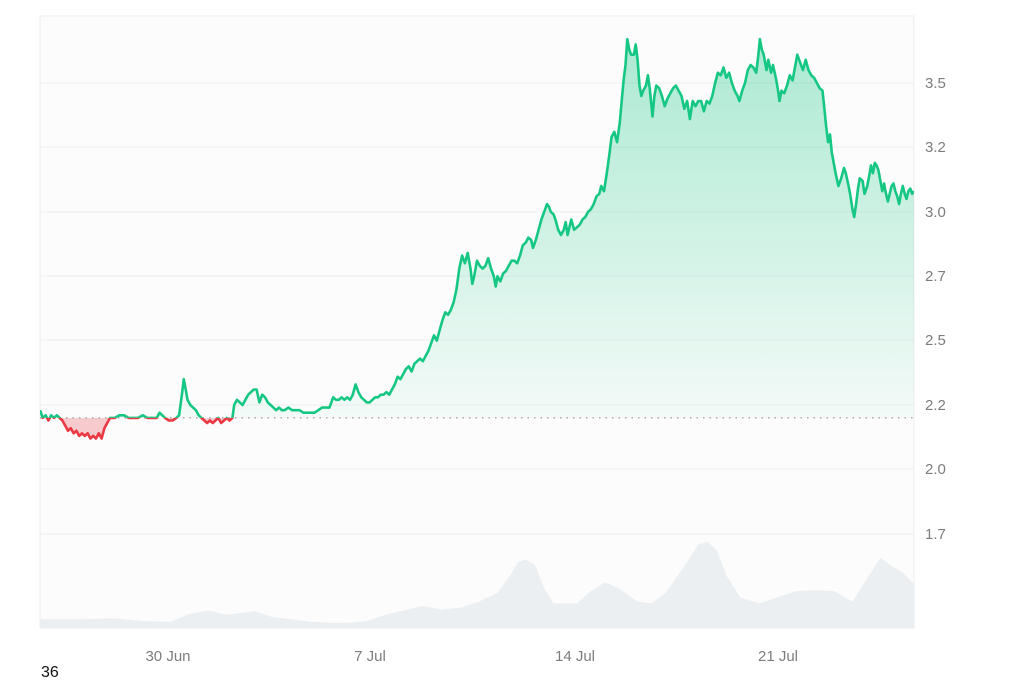 The height and width of the screenshot is (683, 1024). What do you see at coordinates (935, 276) in the screenshot?
I see `y-tick-label: 2.7` at bounding box center [935, 276].